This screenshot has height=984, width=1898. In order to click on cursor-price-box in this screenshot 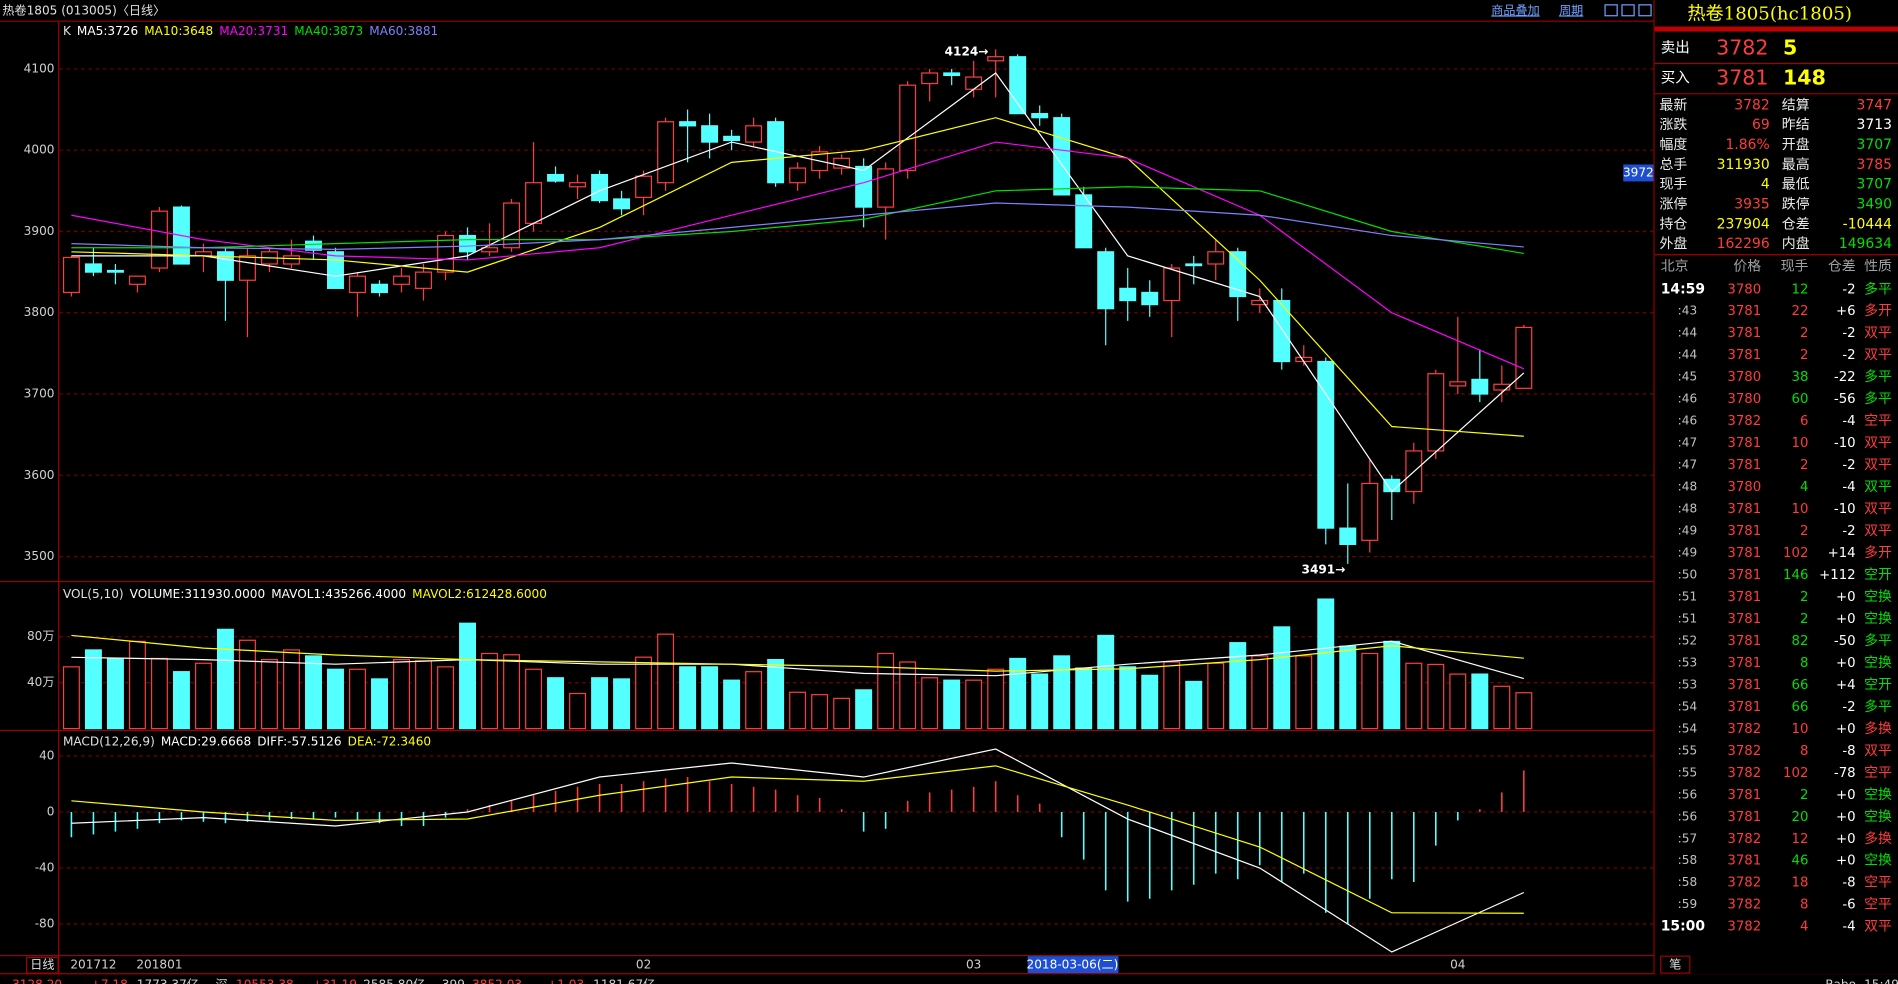, I will do `click(1638, 173)`.